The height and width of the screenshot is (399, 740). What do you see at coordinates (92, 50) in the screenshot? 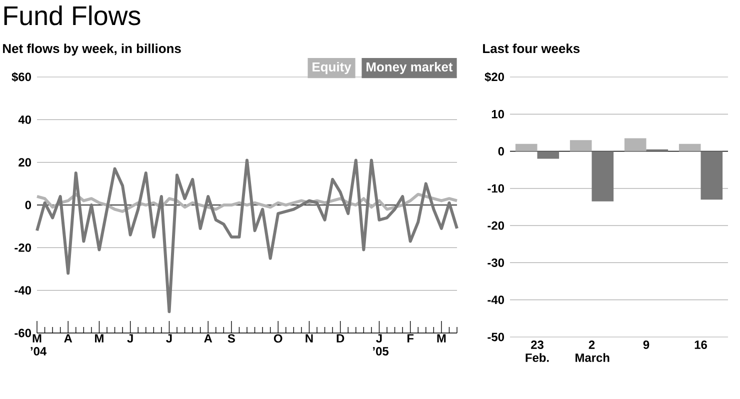
I see `chart-subtitle: Net flows by week, in billions` at bounding box center [92, 50].